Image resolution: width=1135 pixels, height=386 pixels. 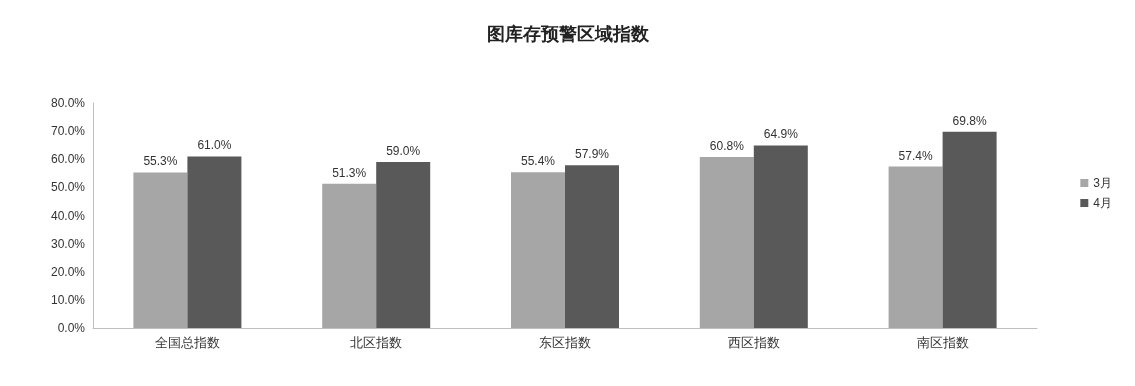 I want to click on y-tick-label: 70.0%, so click(x=68, y=131).